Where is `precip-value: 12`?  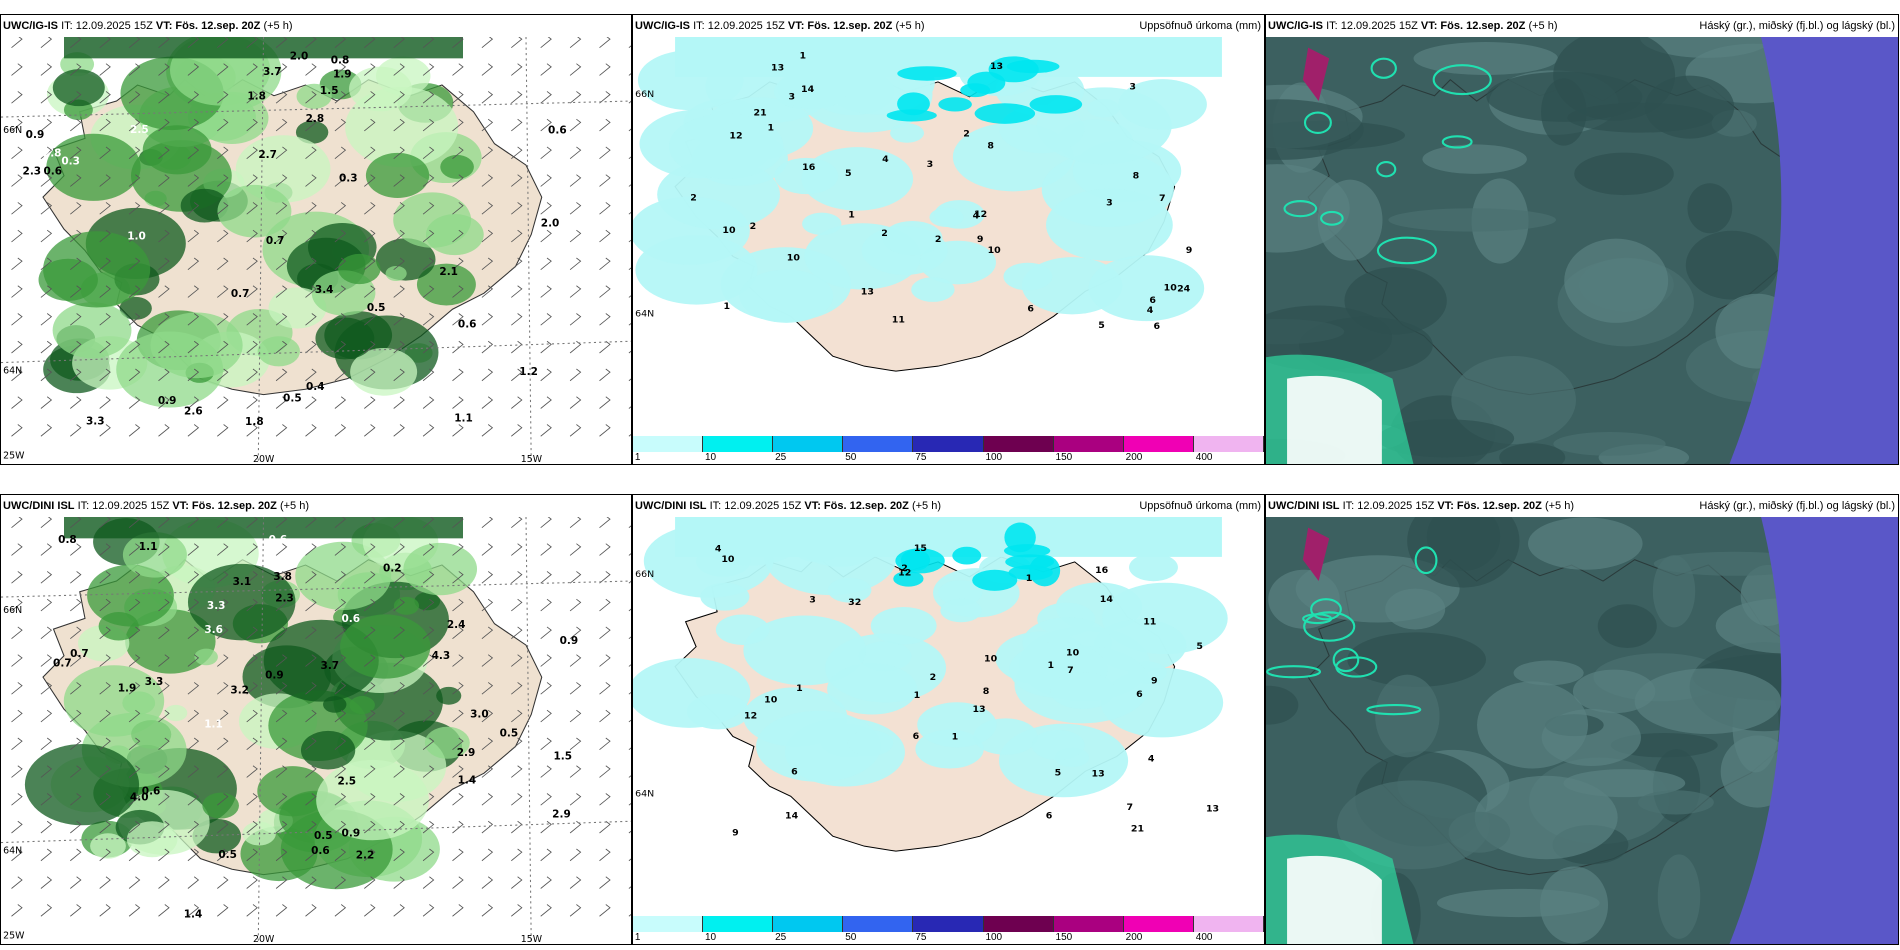
precip-value: 12 is located at coordinates (980, 214).